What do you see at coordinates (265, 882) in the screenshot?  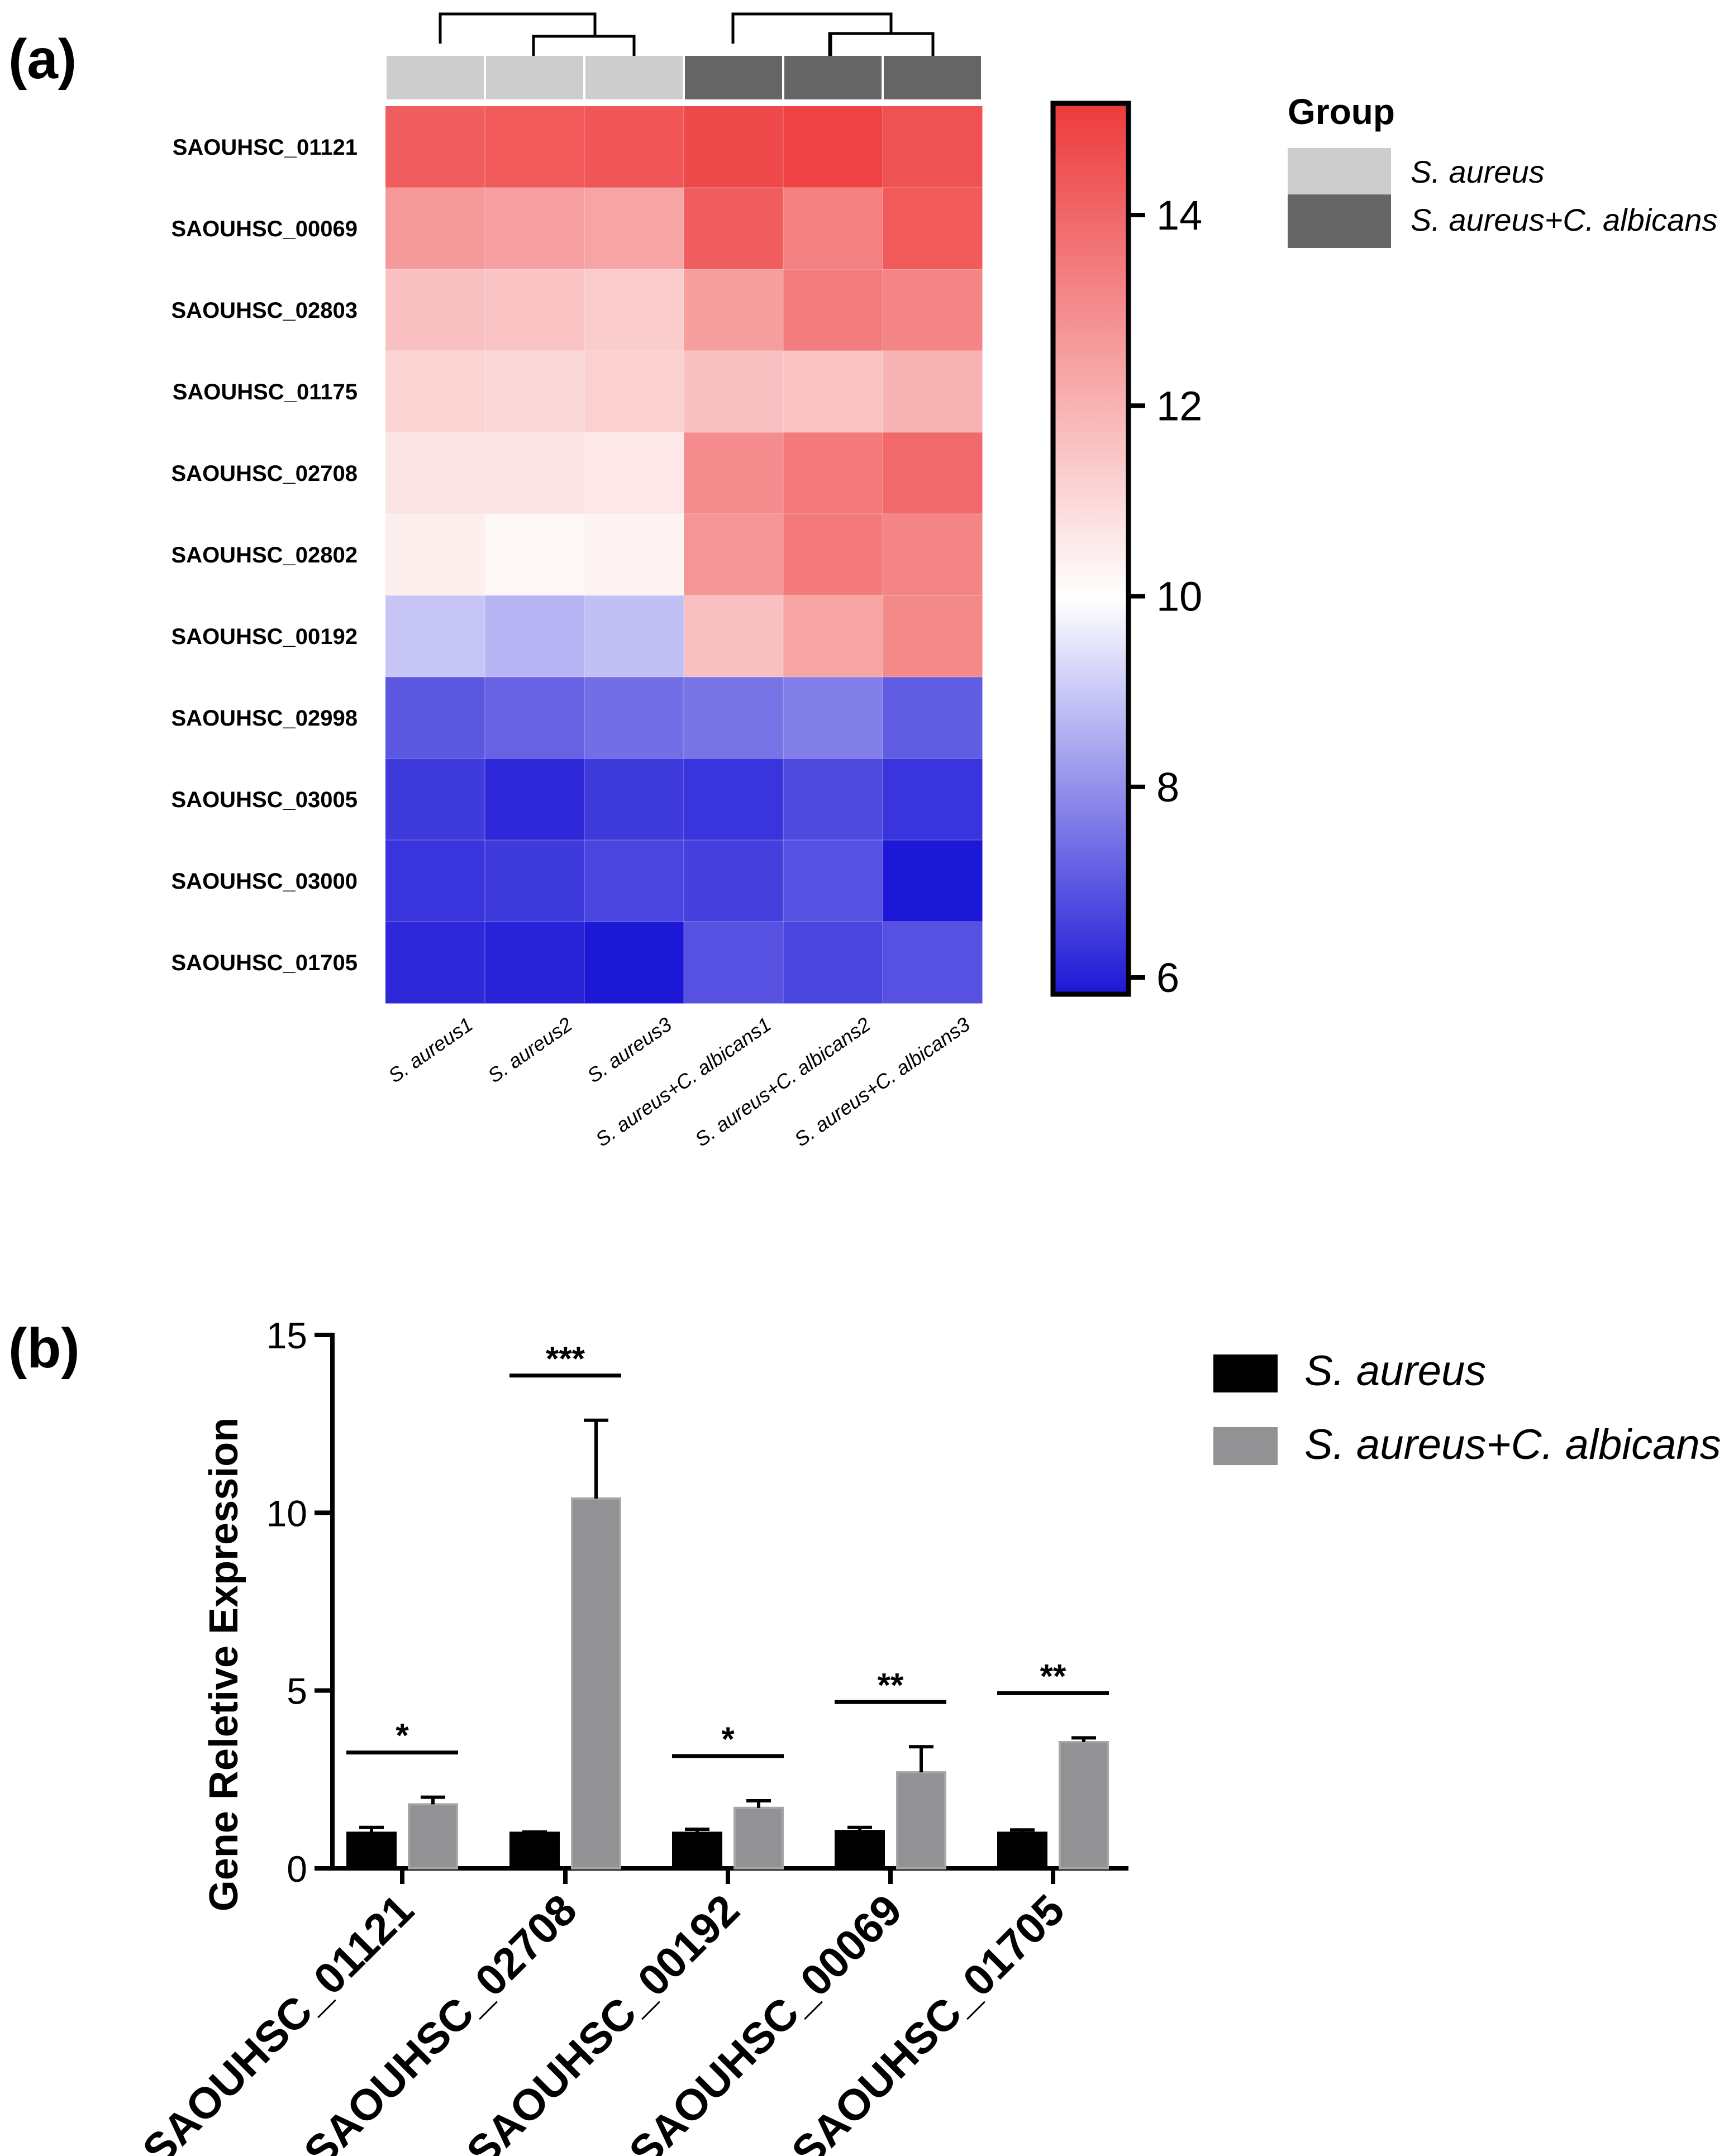 I see `heatmap-row-label: SAOUHSC_03000` at bounding box center [265, 882].